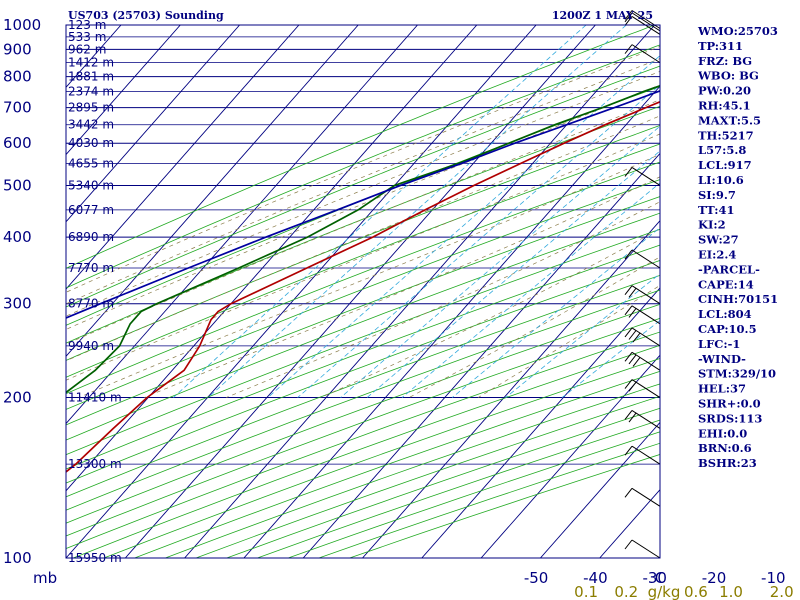 This screenshot has width=800, height=600. What do you see at coordinates (719, 344) in the screenshot?
I see `index-value: LFC:-1` at bounding box center [719, 344].